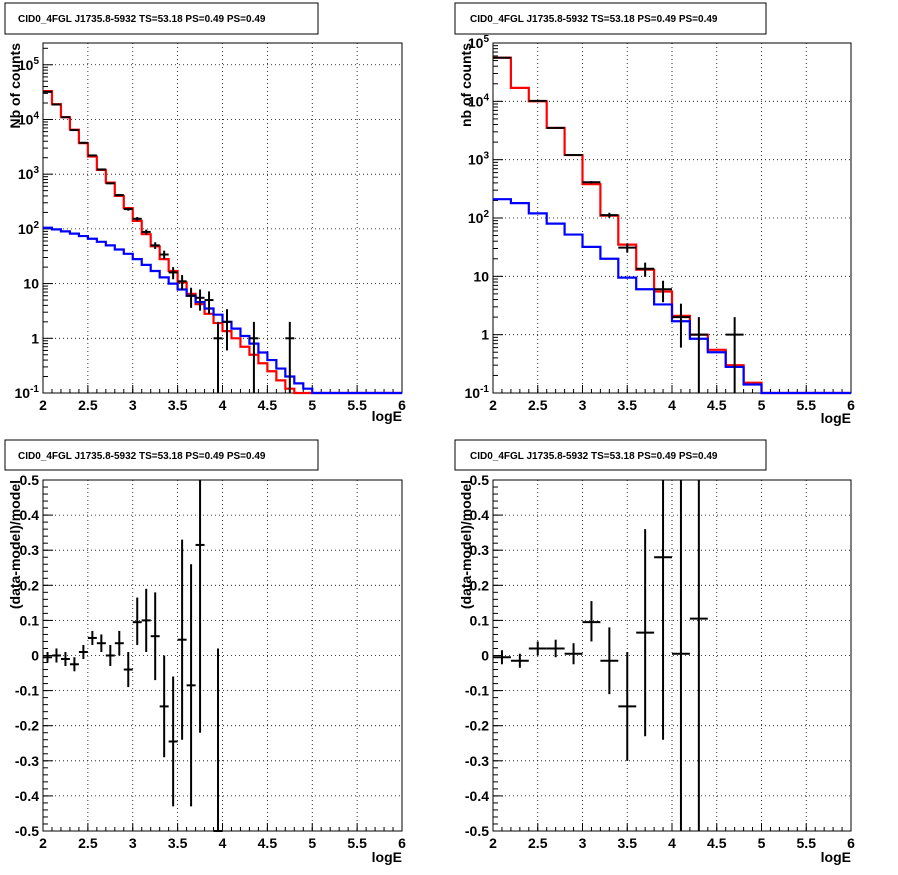  What do you see at coordinates (485, 656) in the screenshot?
I see `y-tick-label: 0` at bounding box center [485, 656].